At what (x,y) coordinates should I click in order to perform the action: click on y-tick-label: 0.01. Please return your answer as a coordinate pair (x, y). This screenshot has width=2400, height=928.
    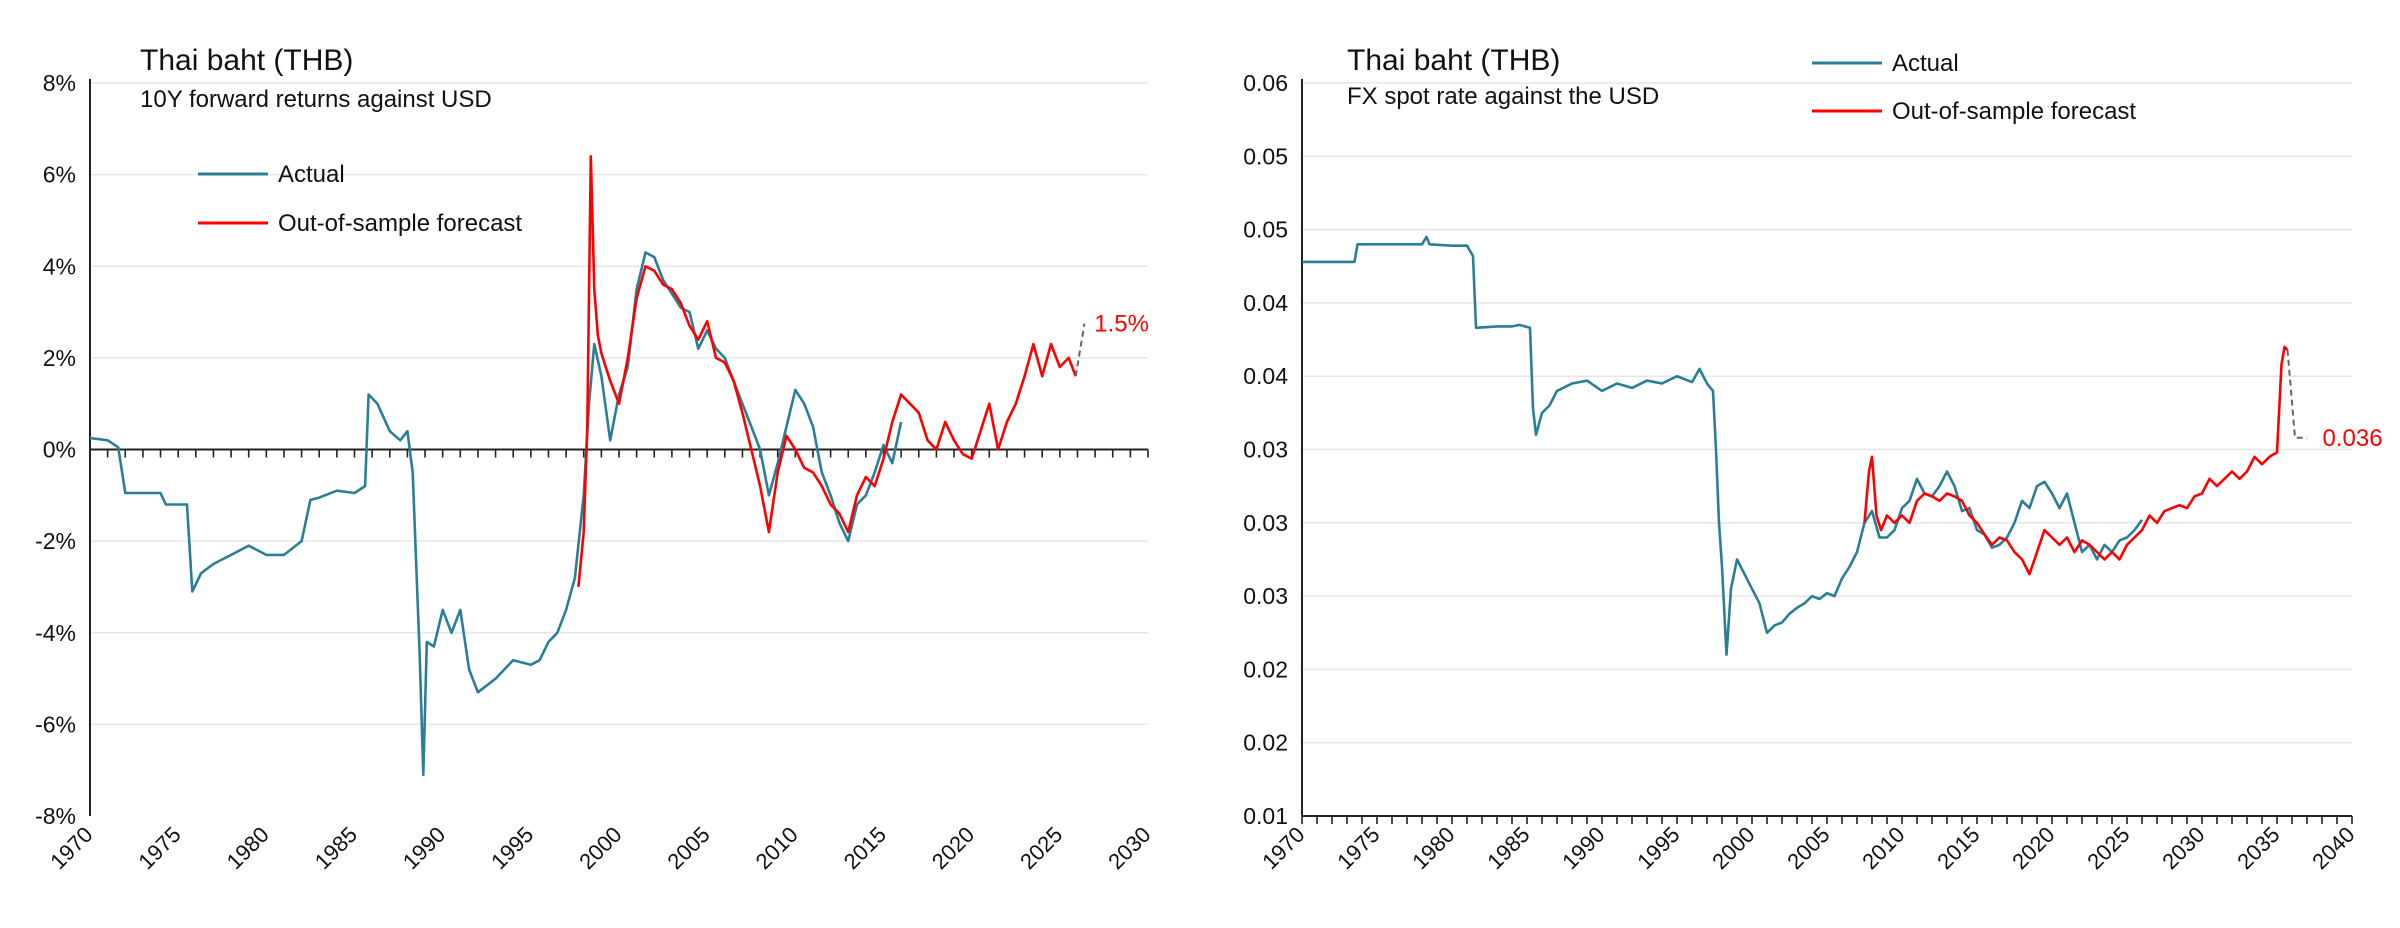
    Looking at the image, I should click on (1265, 816).